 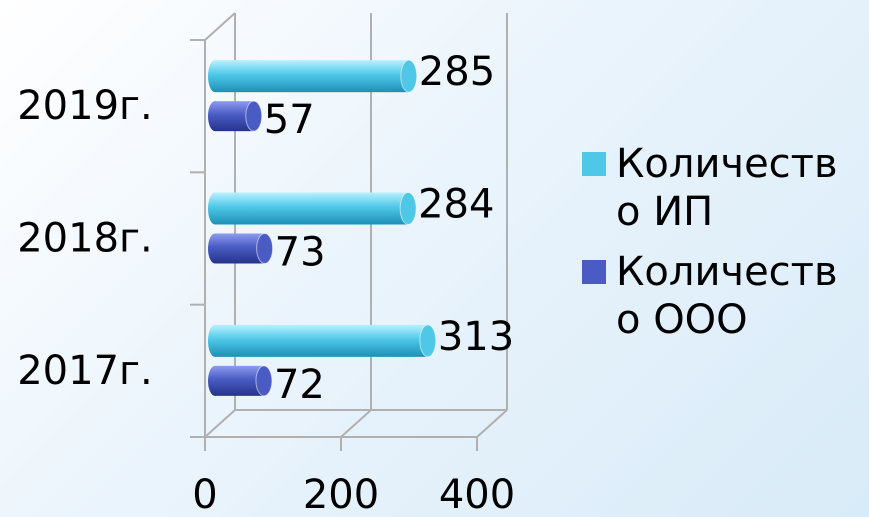 I want to click on legend-item: Количество ООО, so click(x=725, y=296).